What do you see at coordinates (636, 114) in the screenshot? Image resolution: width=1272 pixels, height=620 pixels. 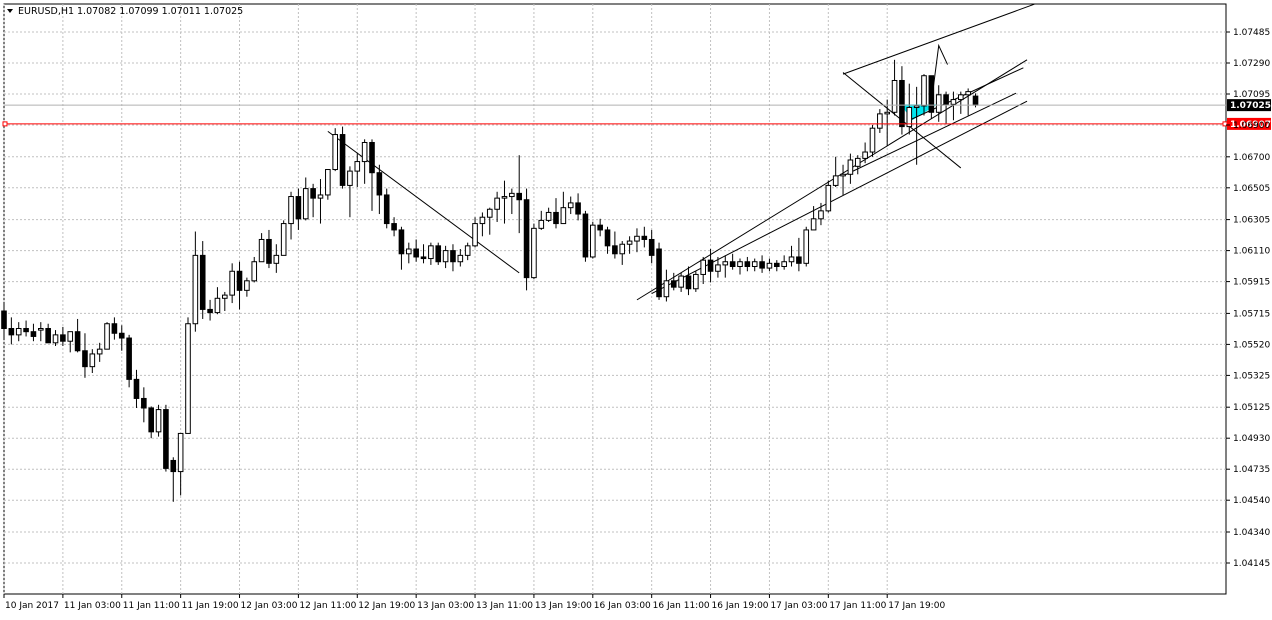 I see `price-levels: 1.07025 1.06907` at bounding box center [636, 114].